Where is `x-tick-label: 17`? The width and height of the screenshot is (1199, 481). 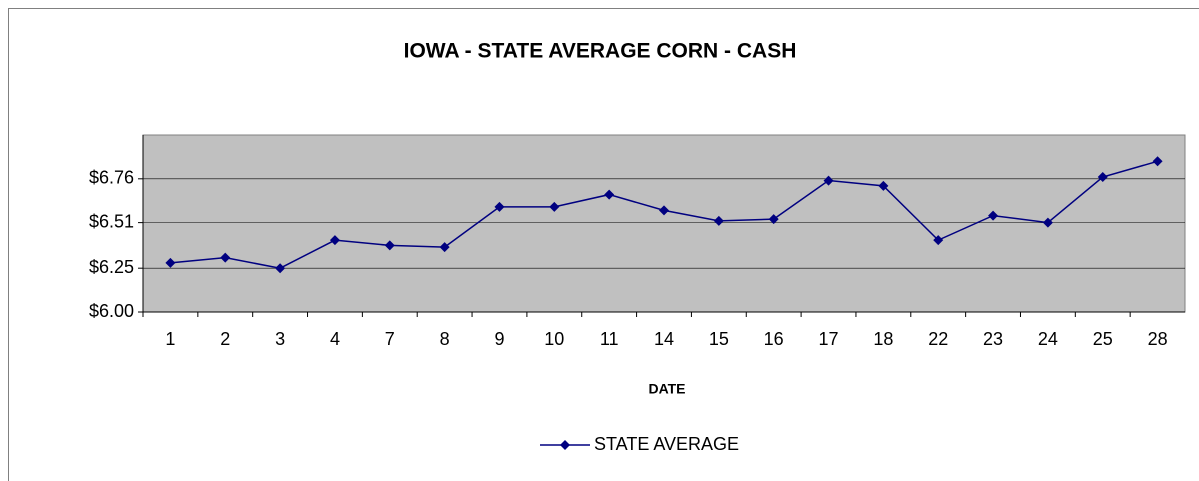 x-tick-label: 17 is located at coordinates (829, 339).